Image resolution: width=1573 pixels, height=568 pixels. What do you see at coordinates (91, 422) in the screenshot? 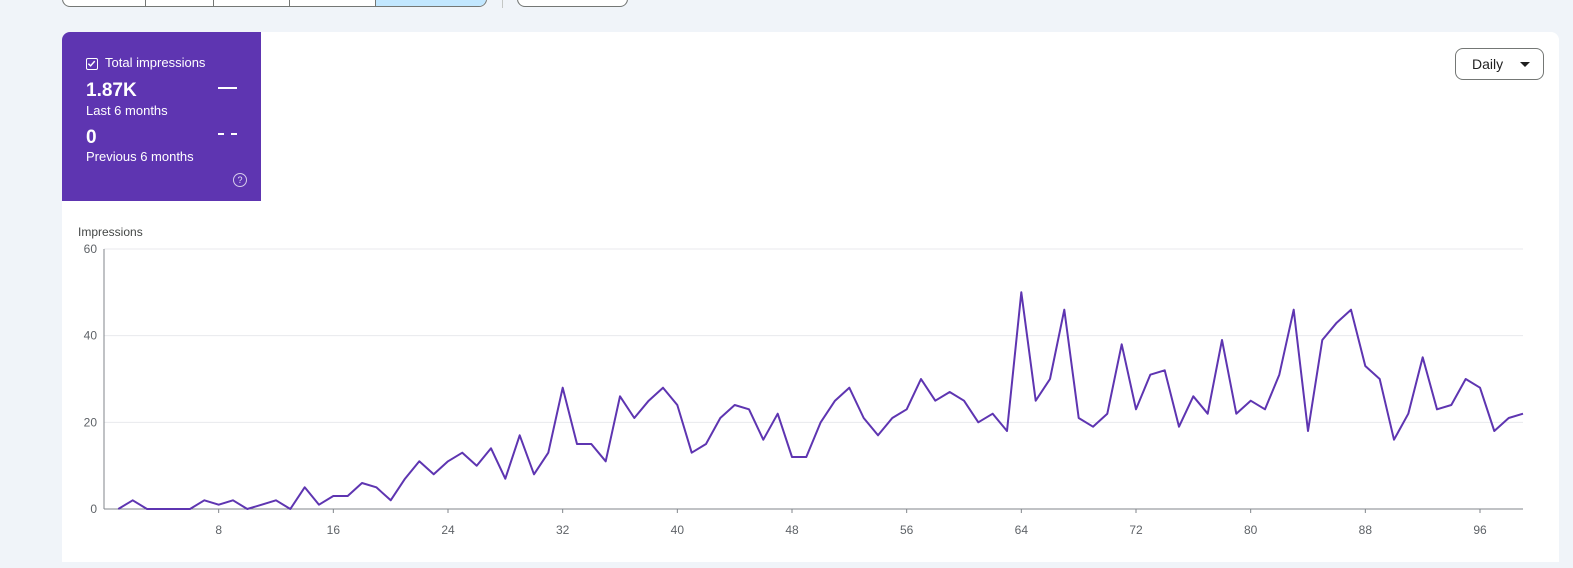
I see `y-tick-label: 20` at bounding box center [91, 422].